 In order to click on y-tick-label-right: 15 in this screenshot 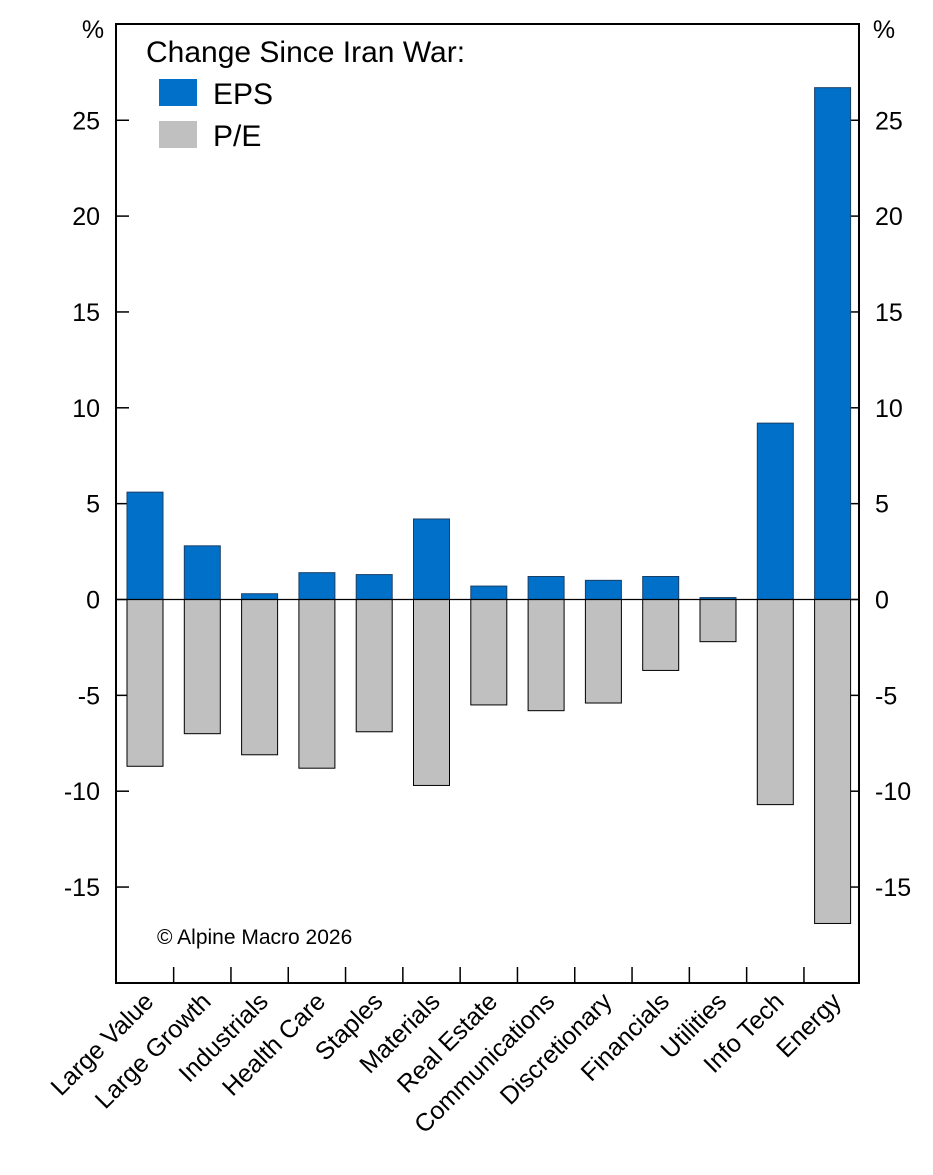, I will do `click(889, 313)`.